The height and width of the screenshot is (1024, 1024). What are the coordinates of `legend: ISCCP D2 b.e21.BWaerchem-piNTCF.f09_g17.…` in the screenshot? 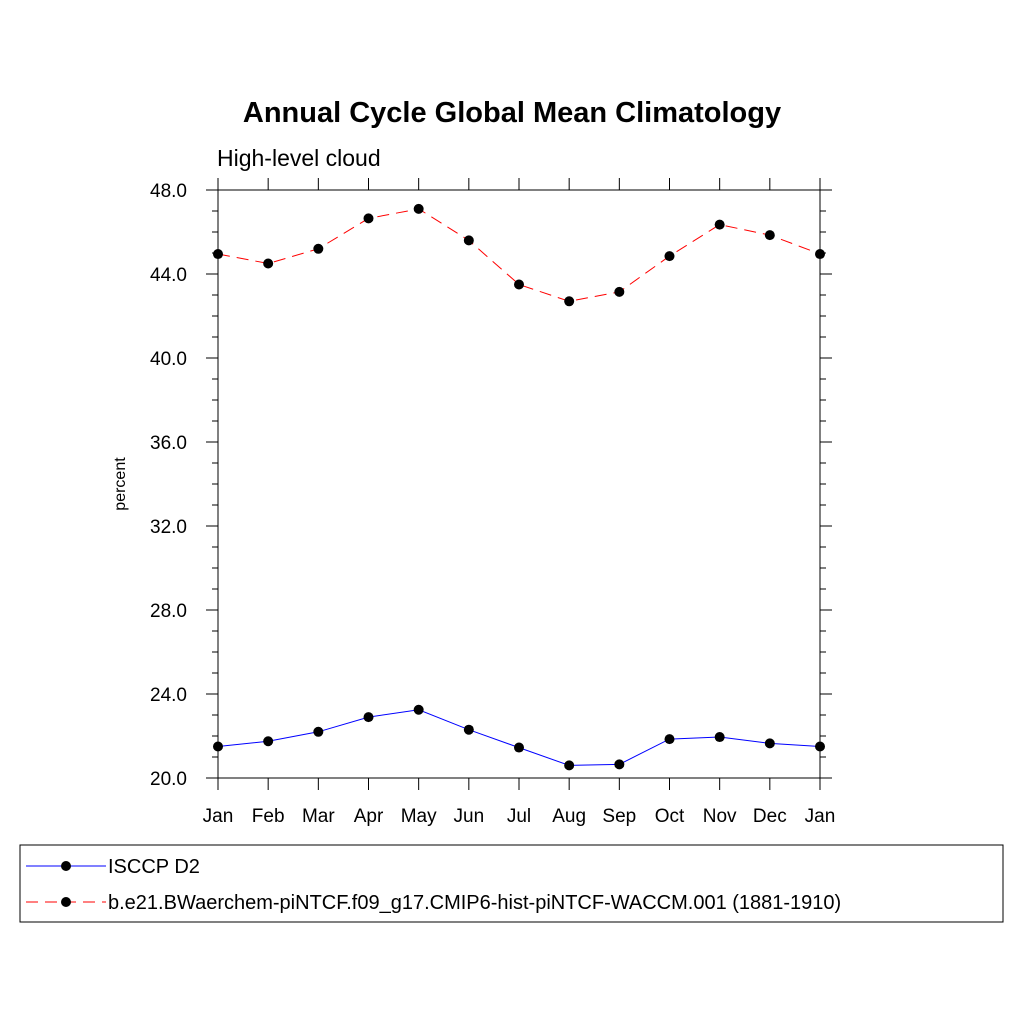 It's located at (511, 883).